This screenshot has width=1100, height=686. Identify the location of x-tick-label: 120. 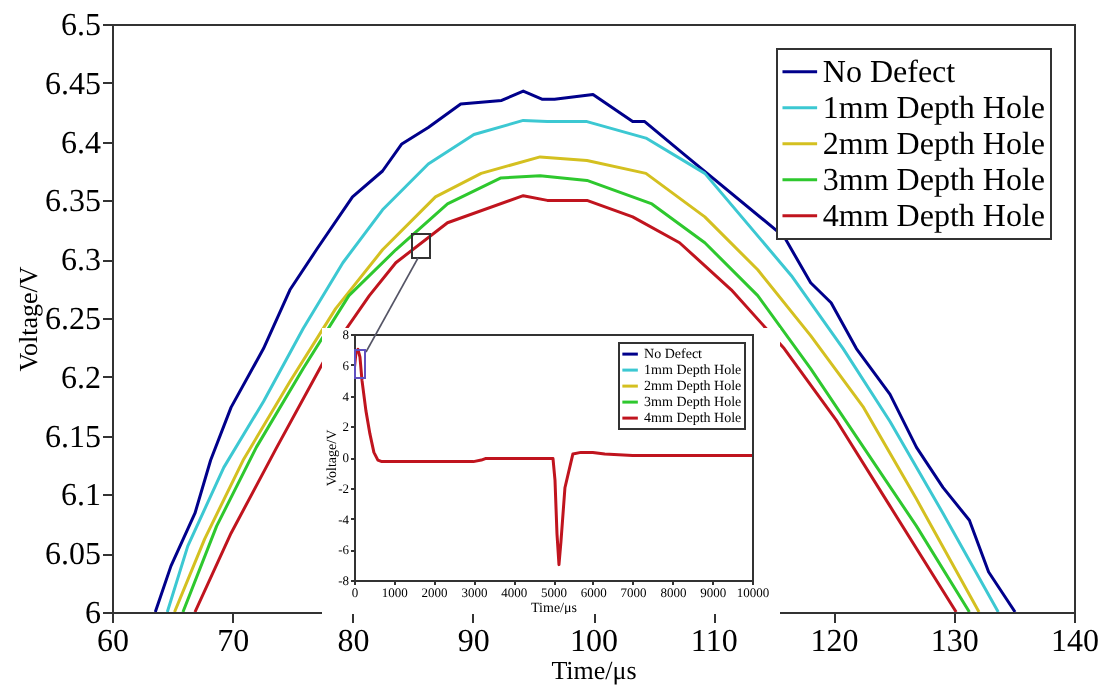
(834, 642).